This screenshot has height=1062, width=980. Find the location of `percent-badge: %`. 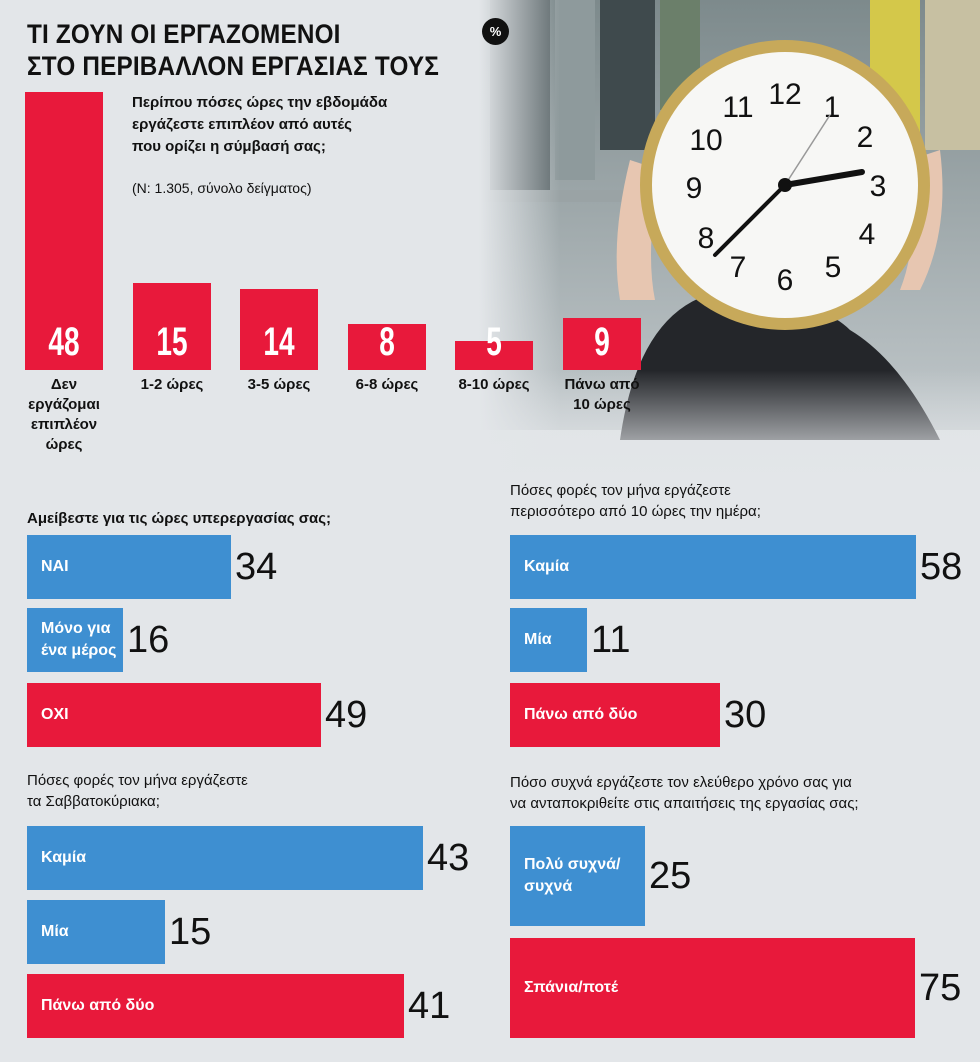

percent-badge: % is located at coordinates (495, 31).